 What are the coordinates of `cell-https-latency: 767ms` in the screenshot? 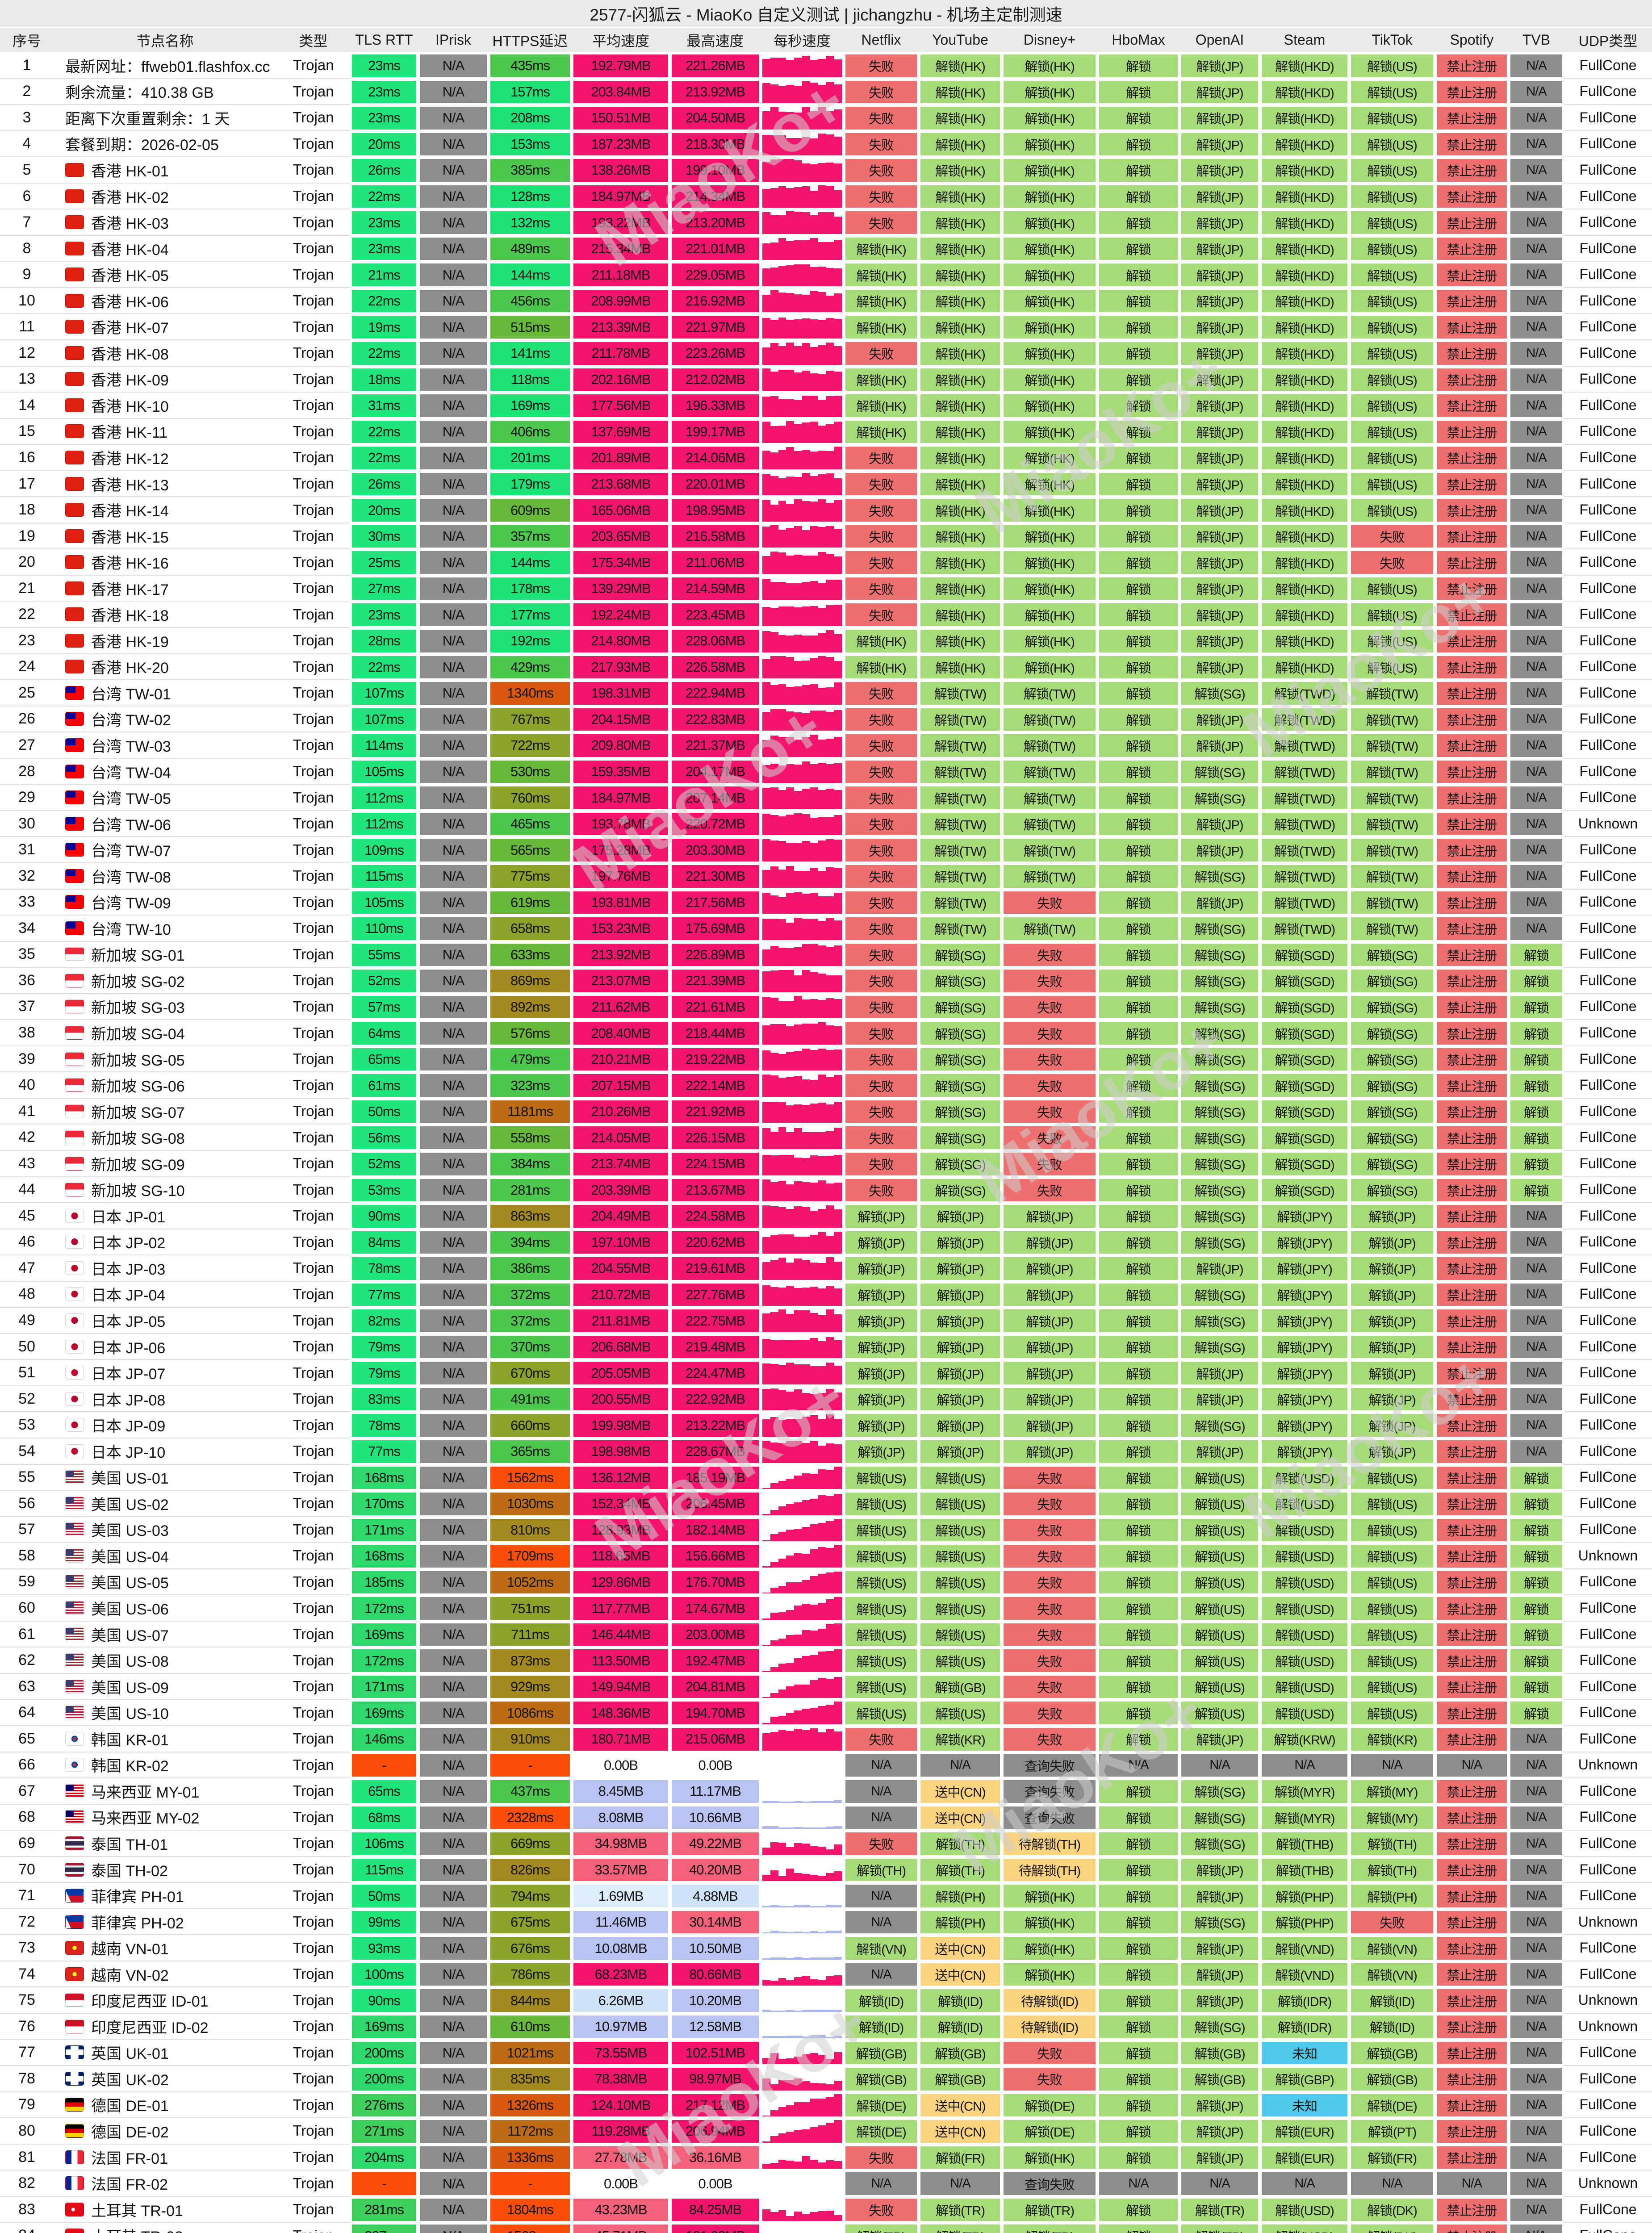 It's located at (530, 720).